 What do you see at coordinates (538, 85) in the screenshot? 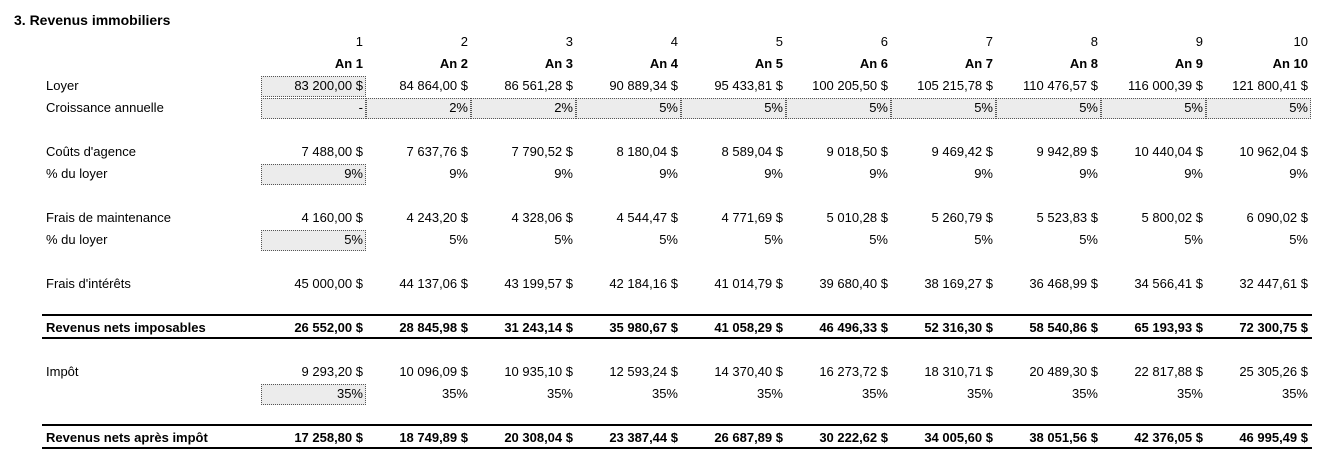
I see `cell-value: 86 561,28 $` at bounding box center [538, 85].